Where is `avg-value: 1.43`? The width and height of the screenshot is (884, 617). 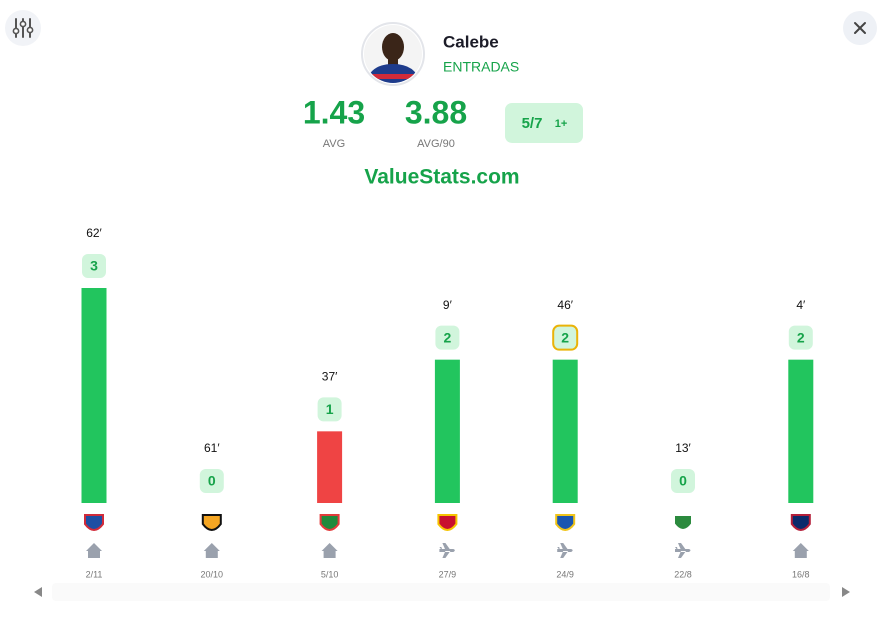
avg-value: 1.43 is located at coordinates (334, 112).